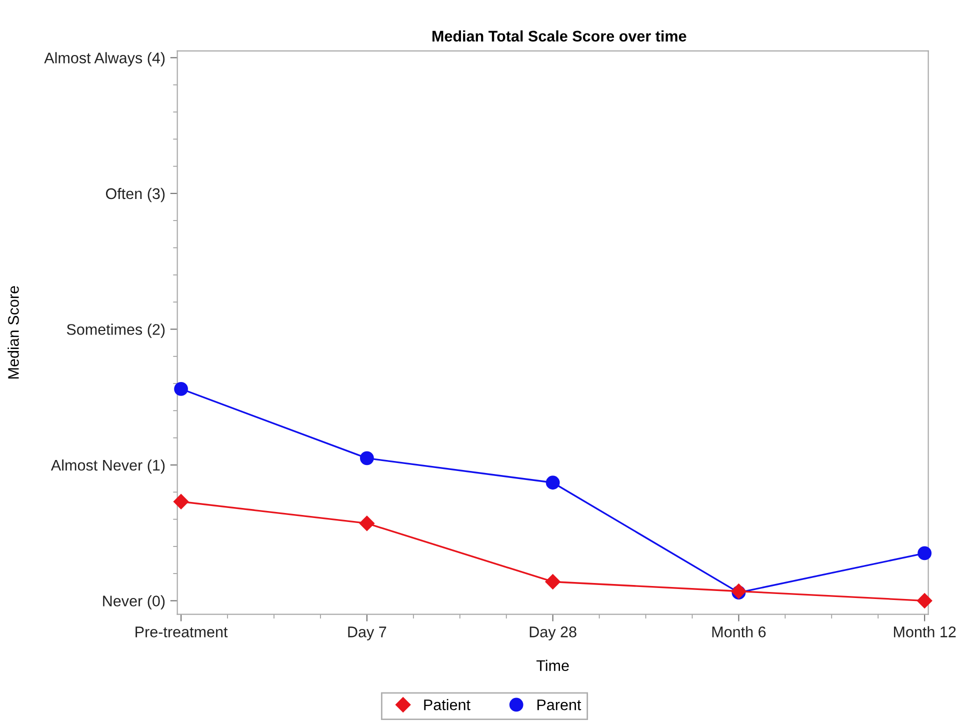 The width and height of the screenshot is (969, 727). I want to click on y-tick-label: Sometimes (2), so click(115, 331).